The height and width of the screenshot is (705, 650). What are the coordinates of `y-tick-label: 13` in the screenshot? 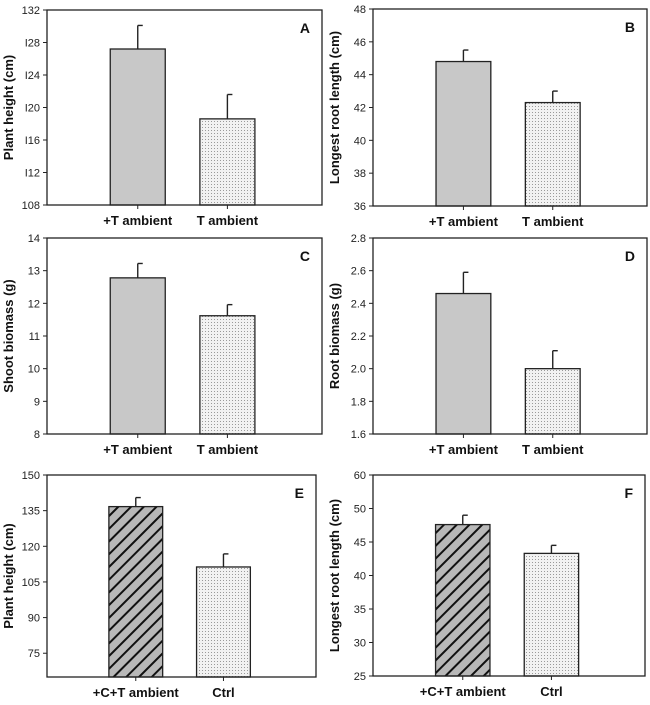 It's located at (34, 272).